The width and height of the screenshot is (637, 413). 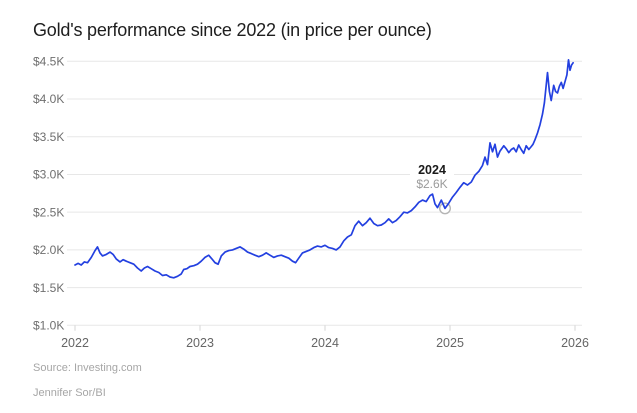 I want to click on source-credit: Source: Investing.com, so click(x=87, y=368).